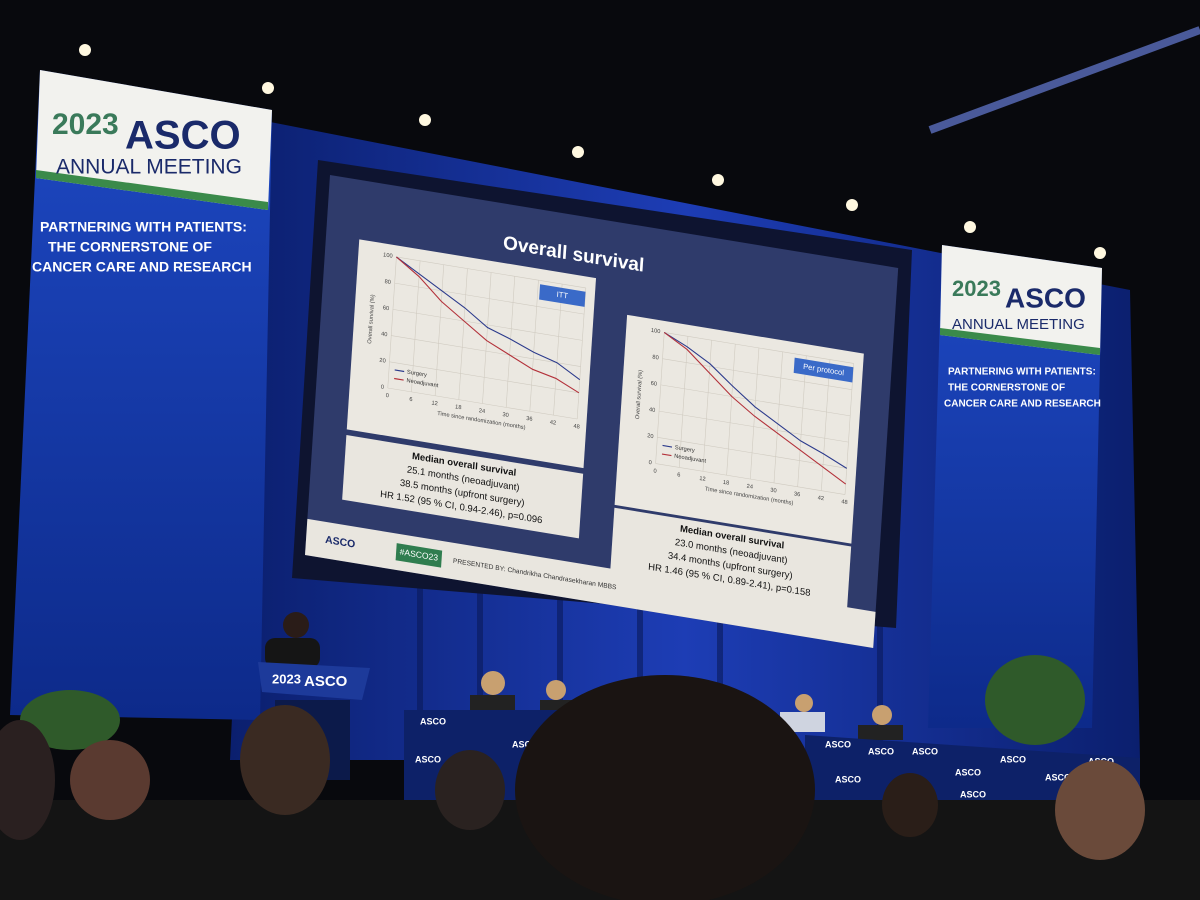 This screenshot has width=1200, height=900. Describe the element at coordinates (553, 423) in the screenshot. I see `x-tick-label: 42` at that location.